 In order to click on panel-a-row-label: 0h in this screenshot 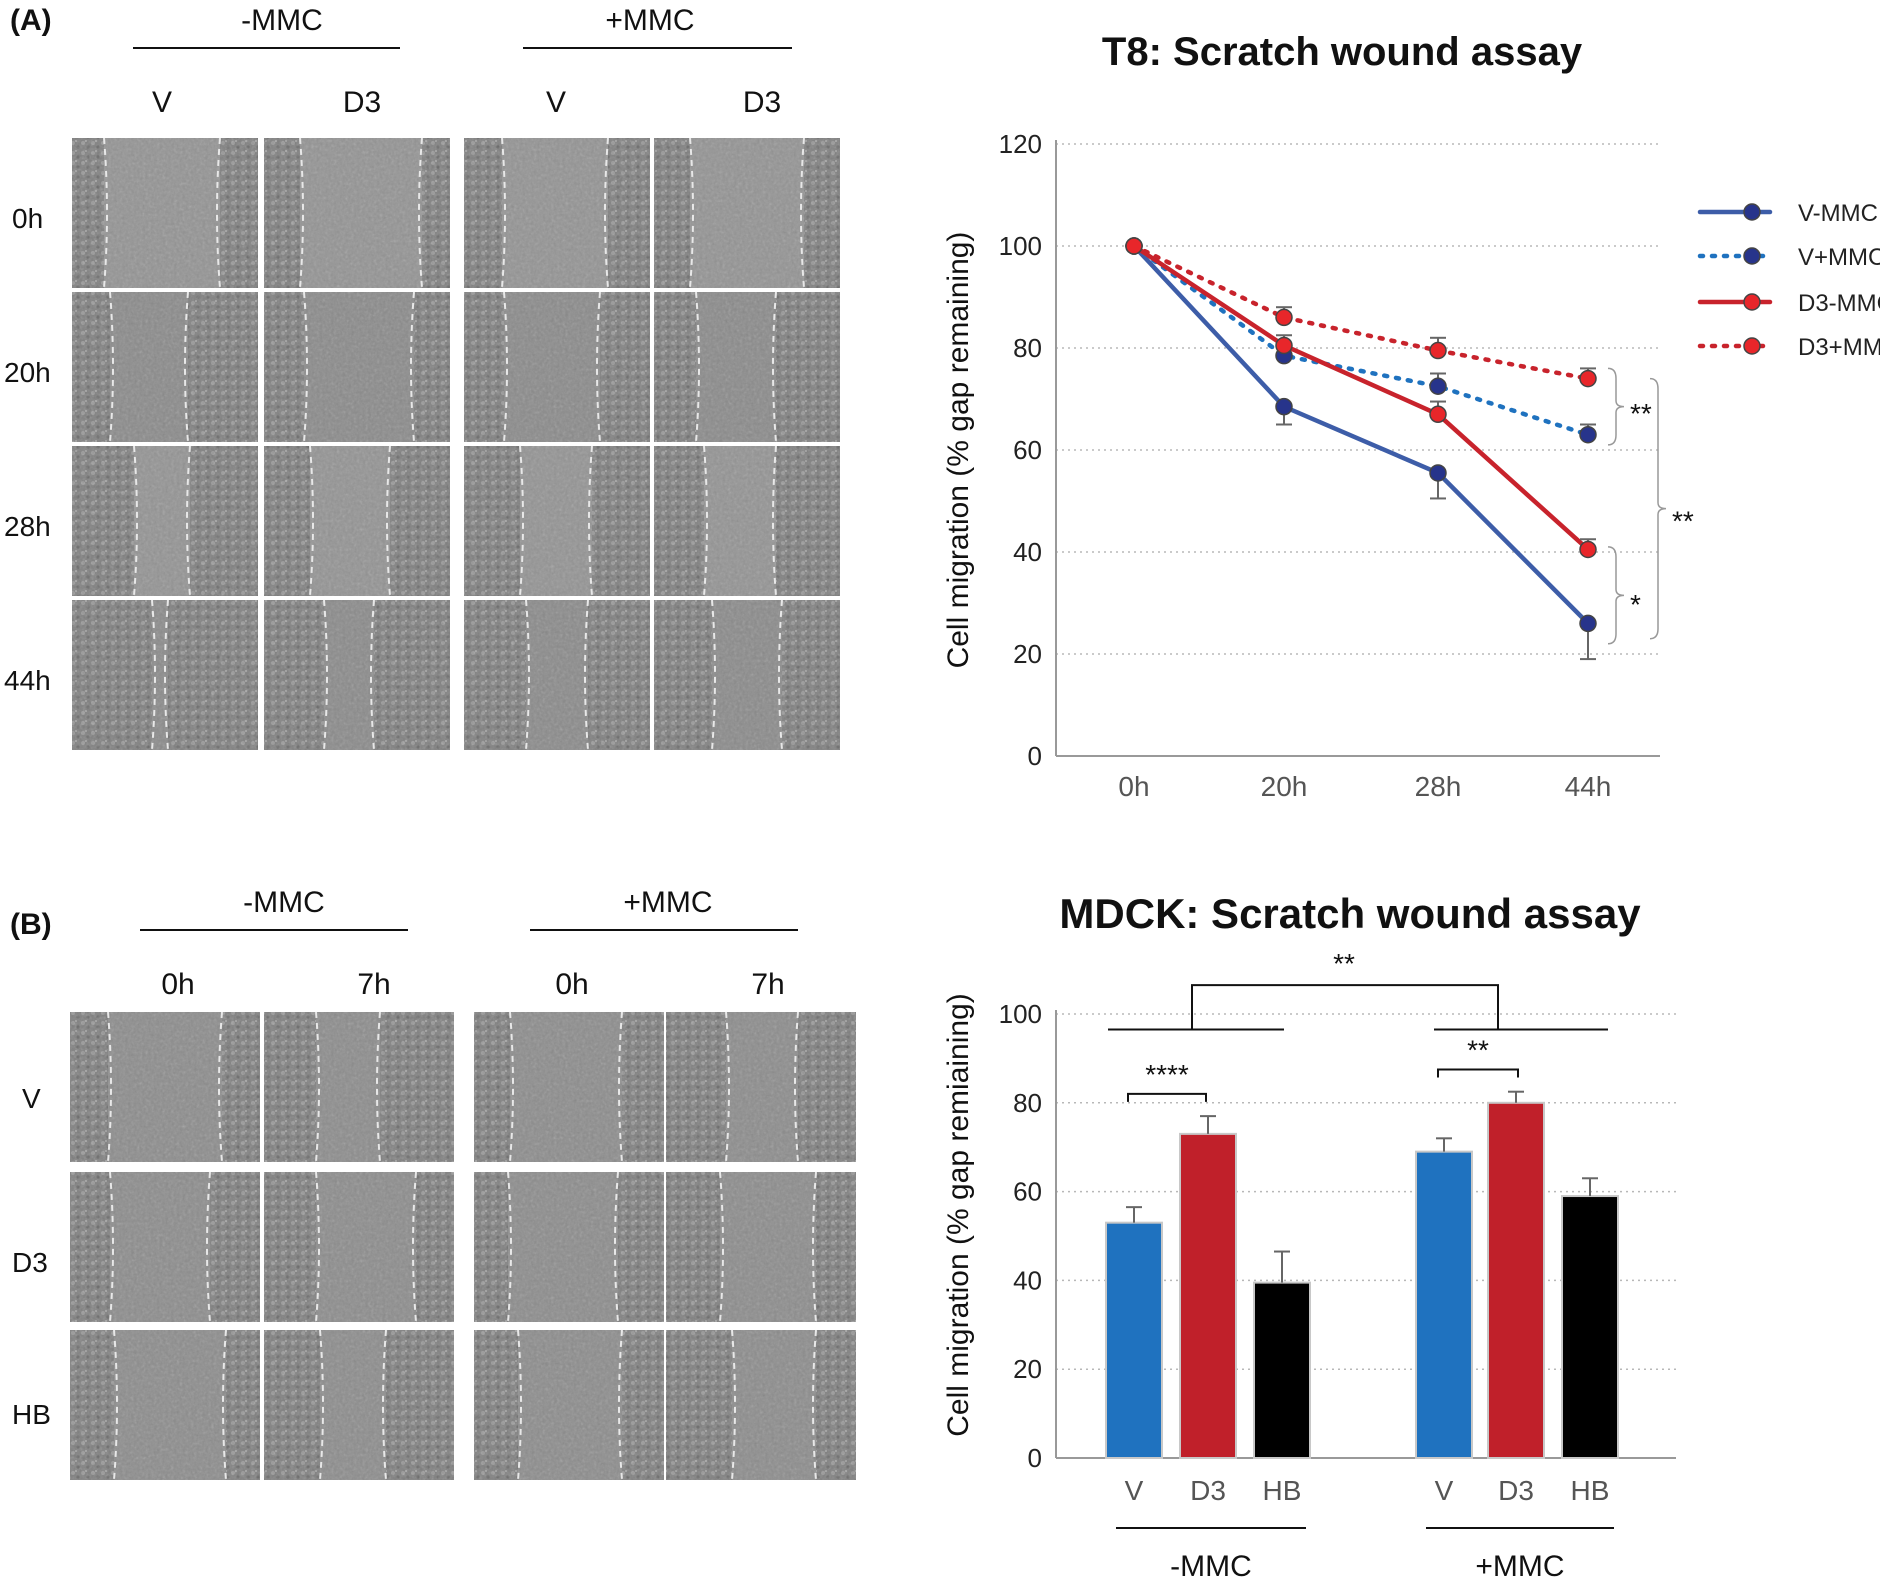, I will do `click(27, 218)`.